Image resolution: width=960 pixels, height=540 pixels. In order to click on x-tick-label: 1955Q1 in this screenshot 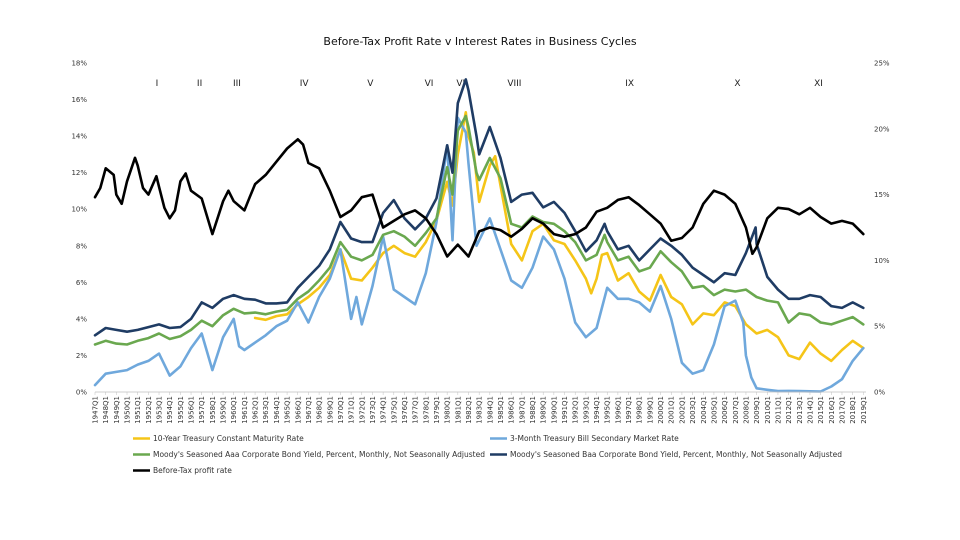, I will do `click(181, 410)`.